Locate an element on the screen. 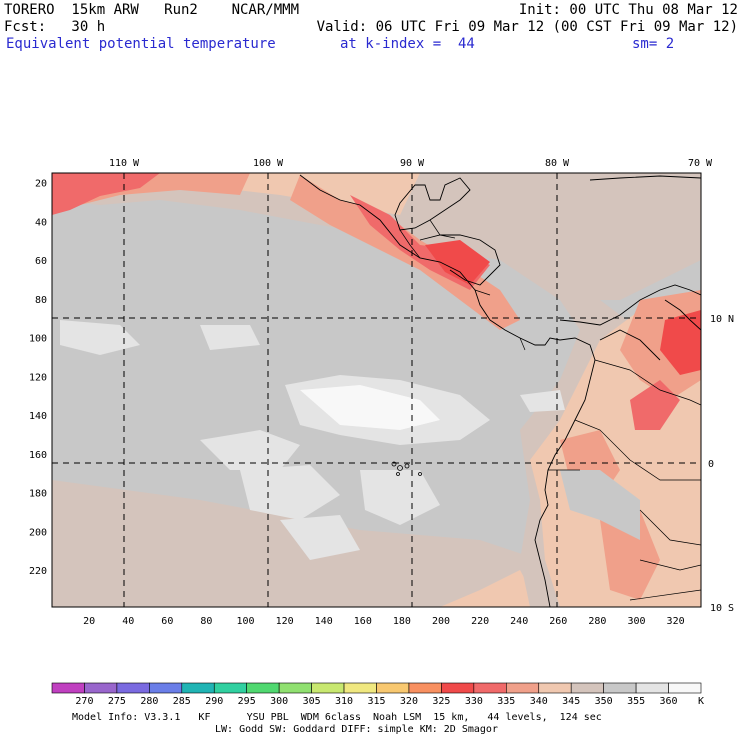 This screenshot has width=740, height=740. colorbar-label: 295 is located at coordinates (247, 701).